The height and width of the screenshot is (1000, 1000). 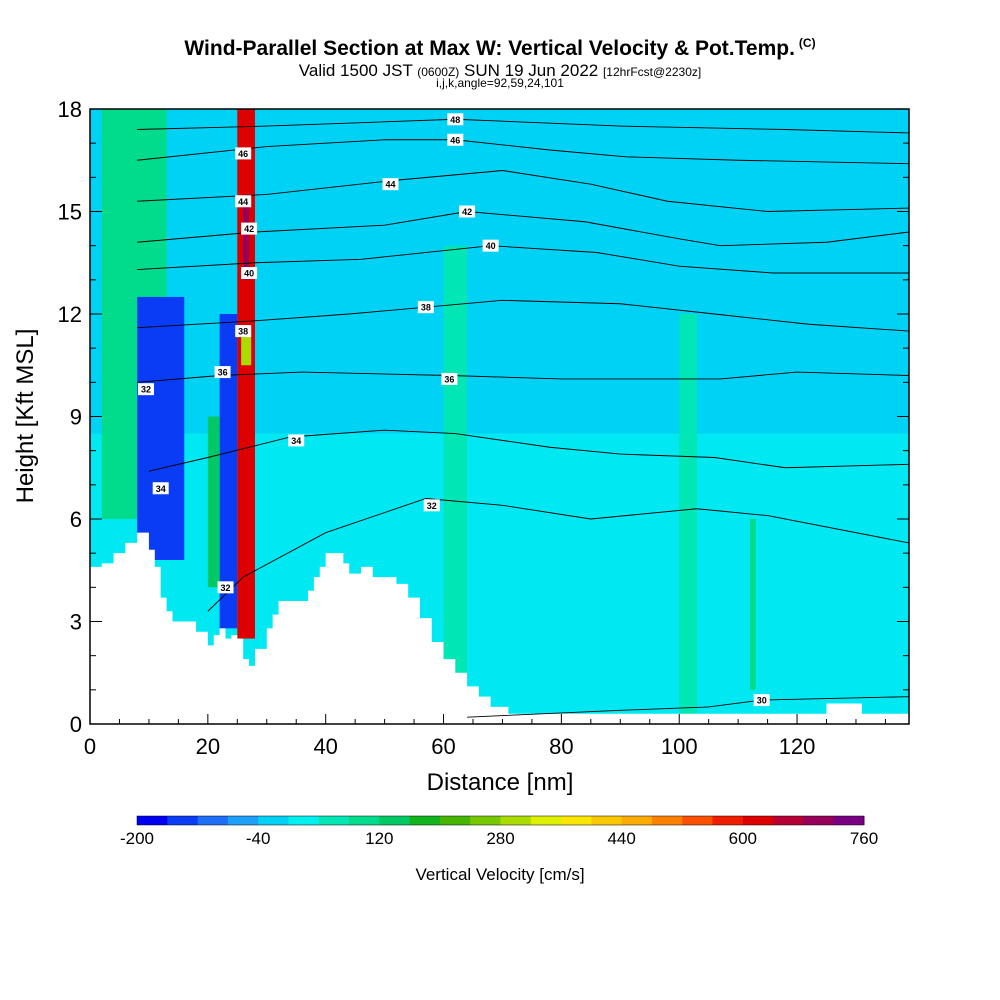 I want to click on contour-label: 30, so click(x=762, y=701).